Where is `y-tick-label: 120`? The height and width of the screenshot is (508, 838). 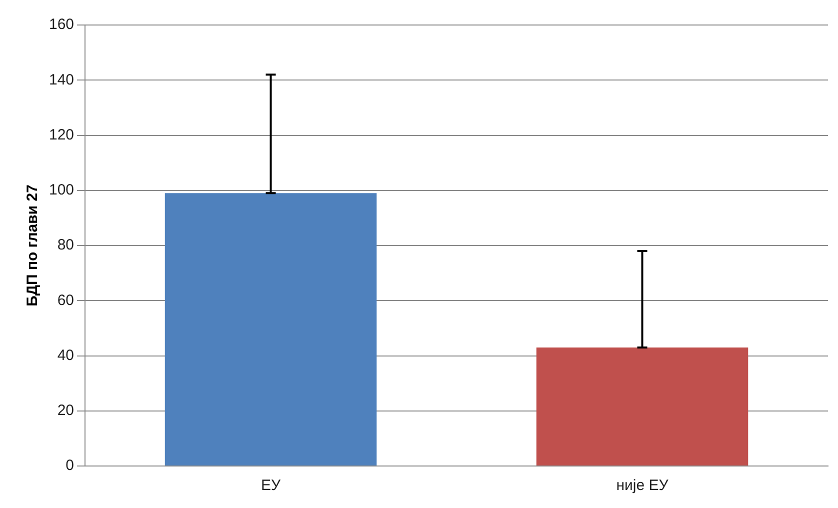 y-tick-label: 120 is located at coordinates (61, 135).